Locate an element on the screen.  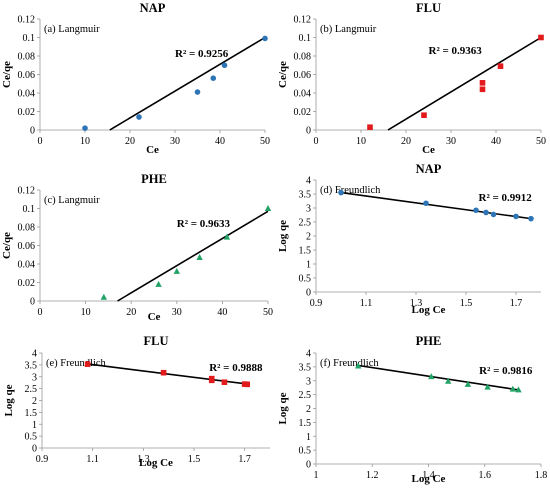
chart-title: FLU is located at coordinates (428, 8).